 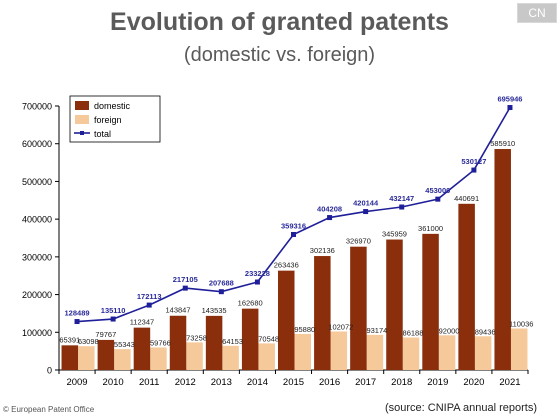 What do you see at coordinates (37, 144) in the screenshot?
I see `y-tick-label: 600000` at bounding box center [37, 144].